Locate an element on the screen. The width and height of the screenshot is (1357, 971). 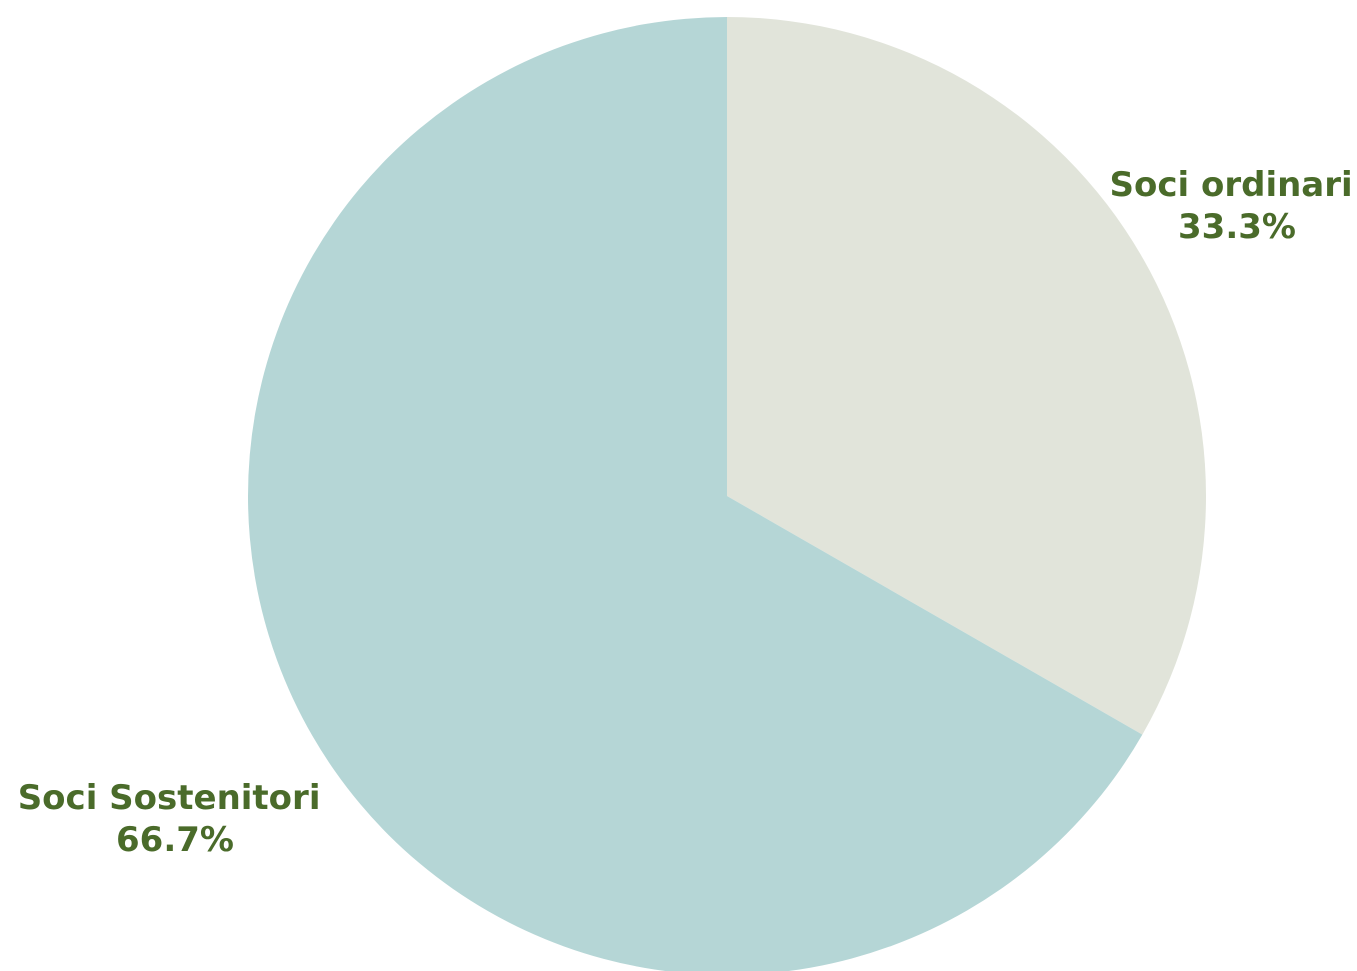
slice-name-soci-sostenitori: Soci Sostenitori is located at coordinates (169, 798).